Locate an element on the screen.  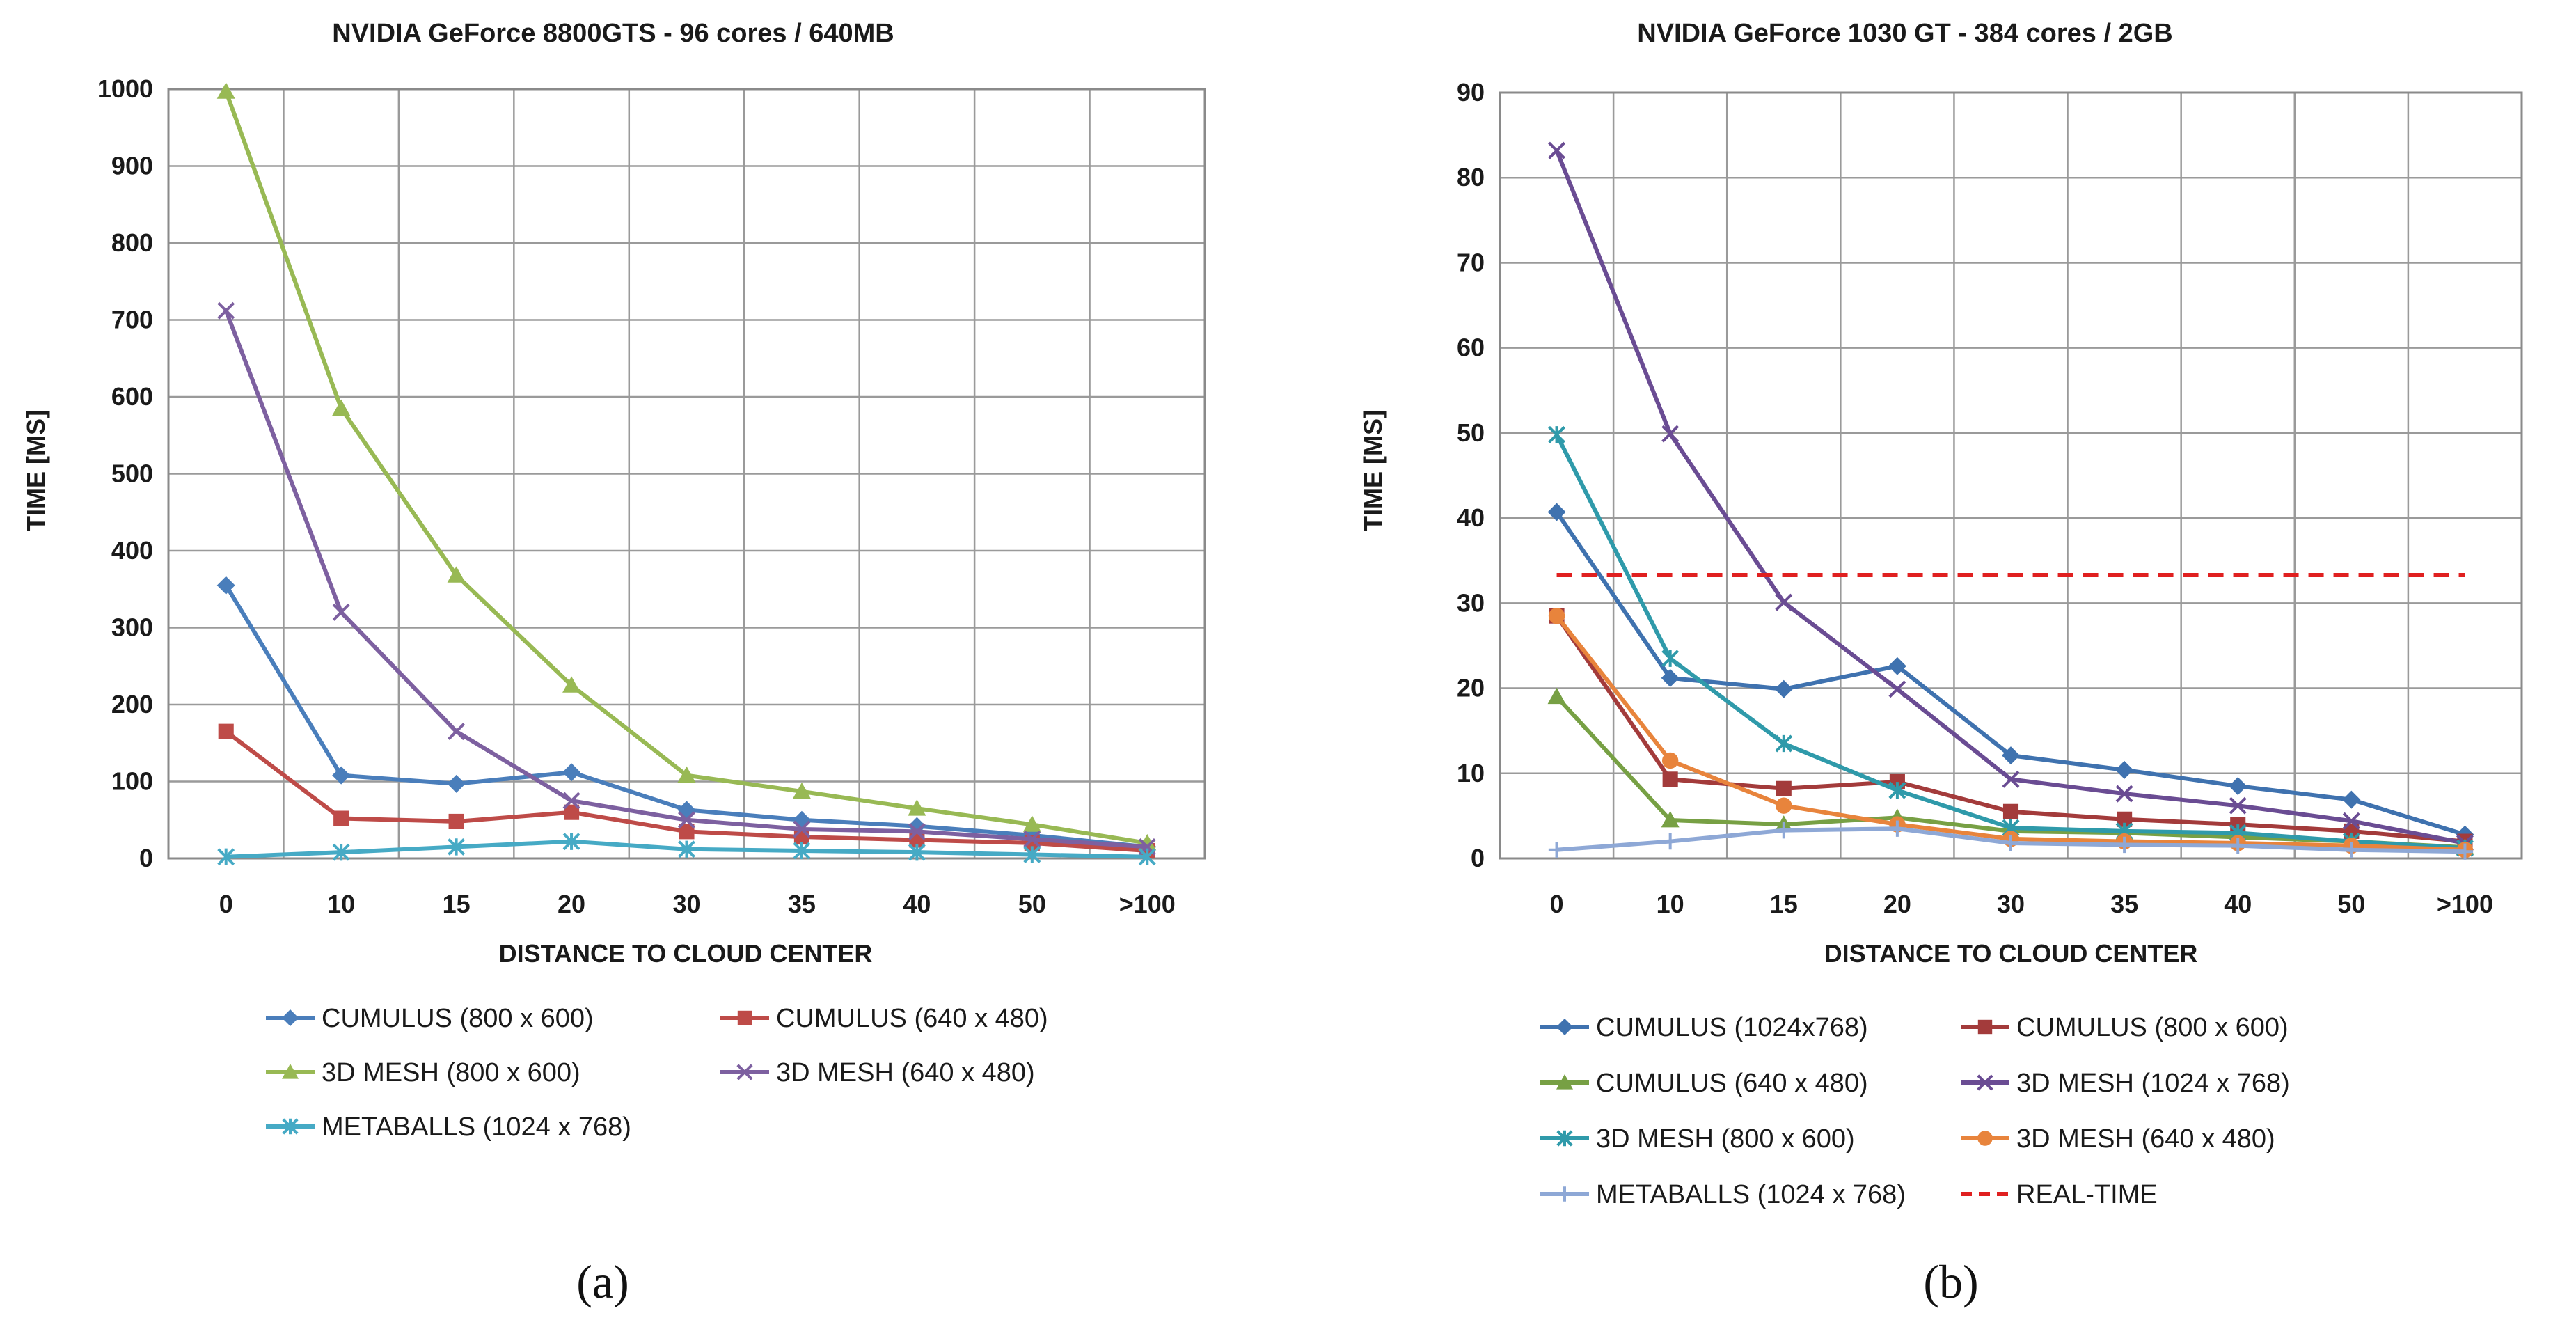
x-tick-label: 30 is located at coordinates (686, 904).